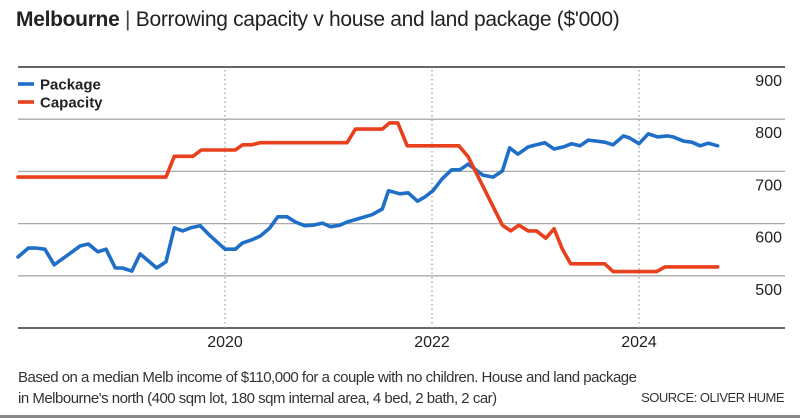  I want to click on y-tick-label: 500, so click(768, 290).